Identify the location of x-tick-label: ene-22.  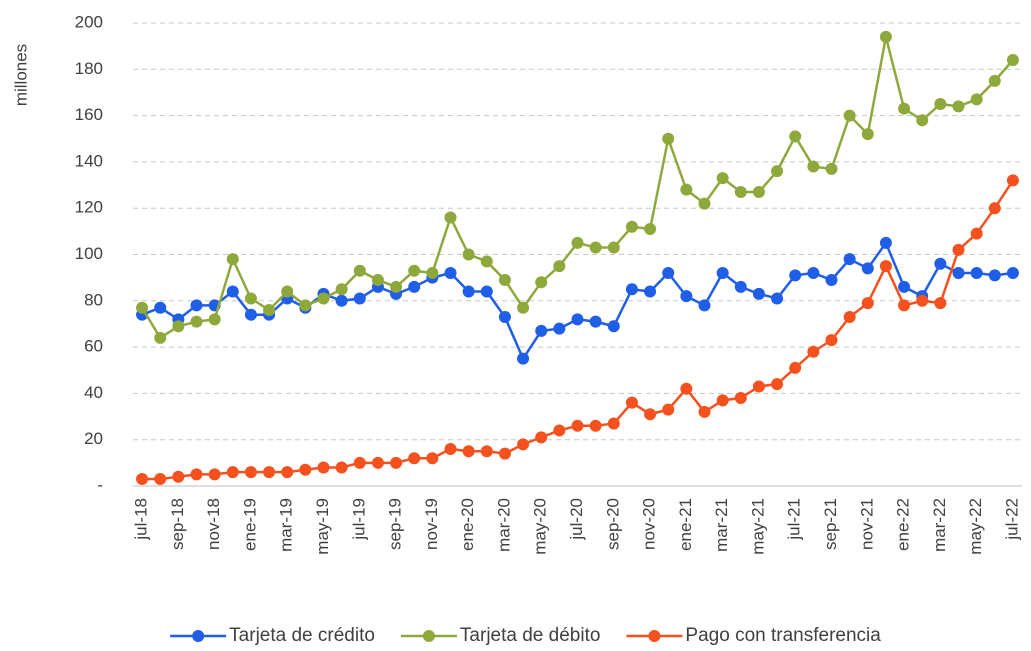
(903, 524).